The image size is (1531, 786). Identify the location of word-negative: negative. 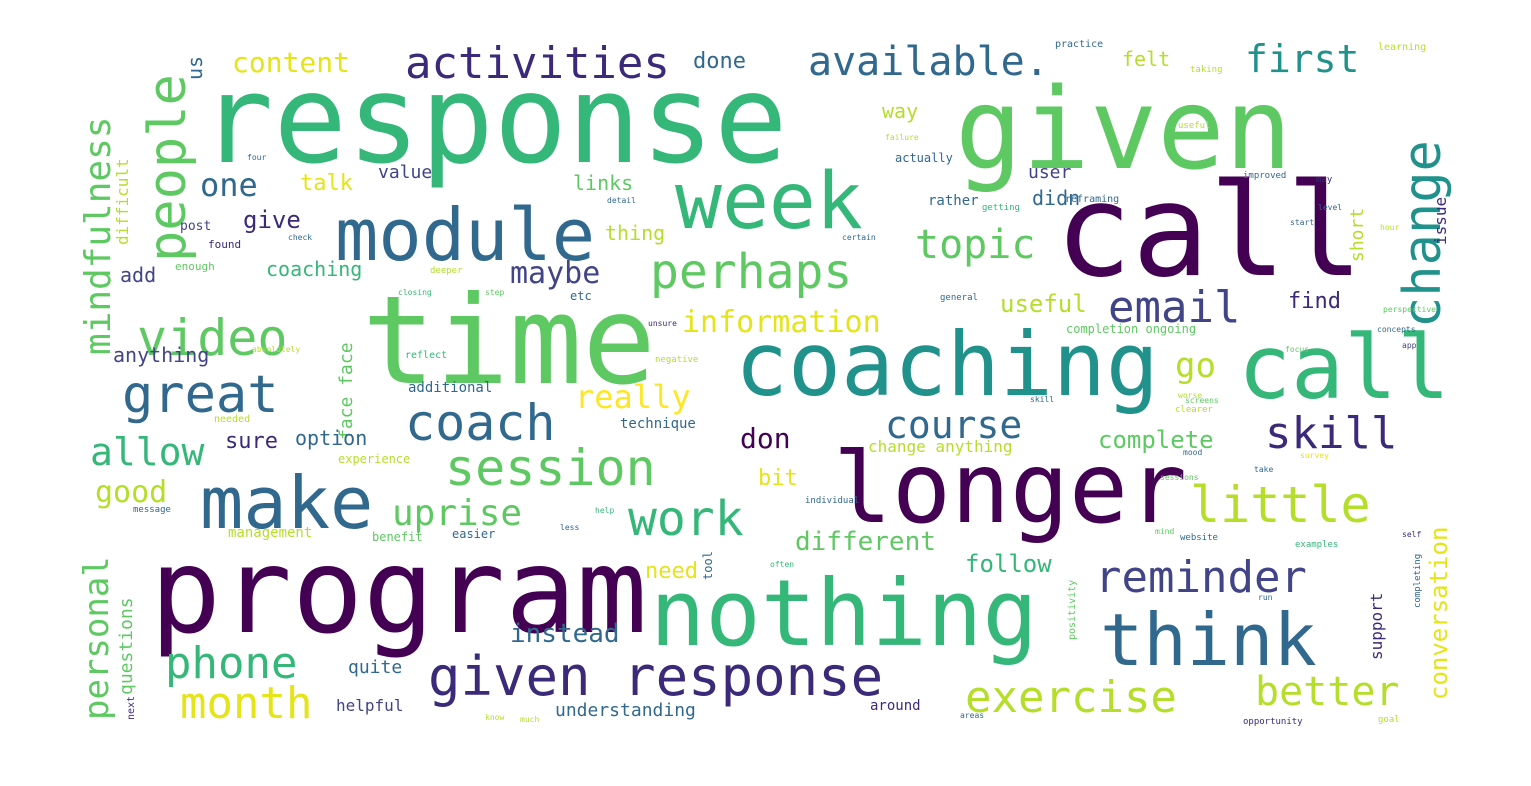
(676, 360).